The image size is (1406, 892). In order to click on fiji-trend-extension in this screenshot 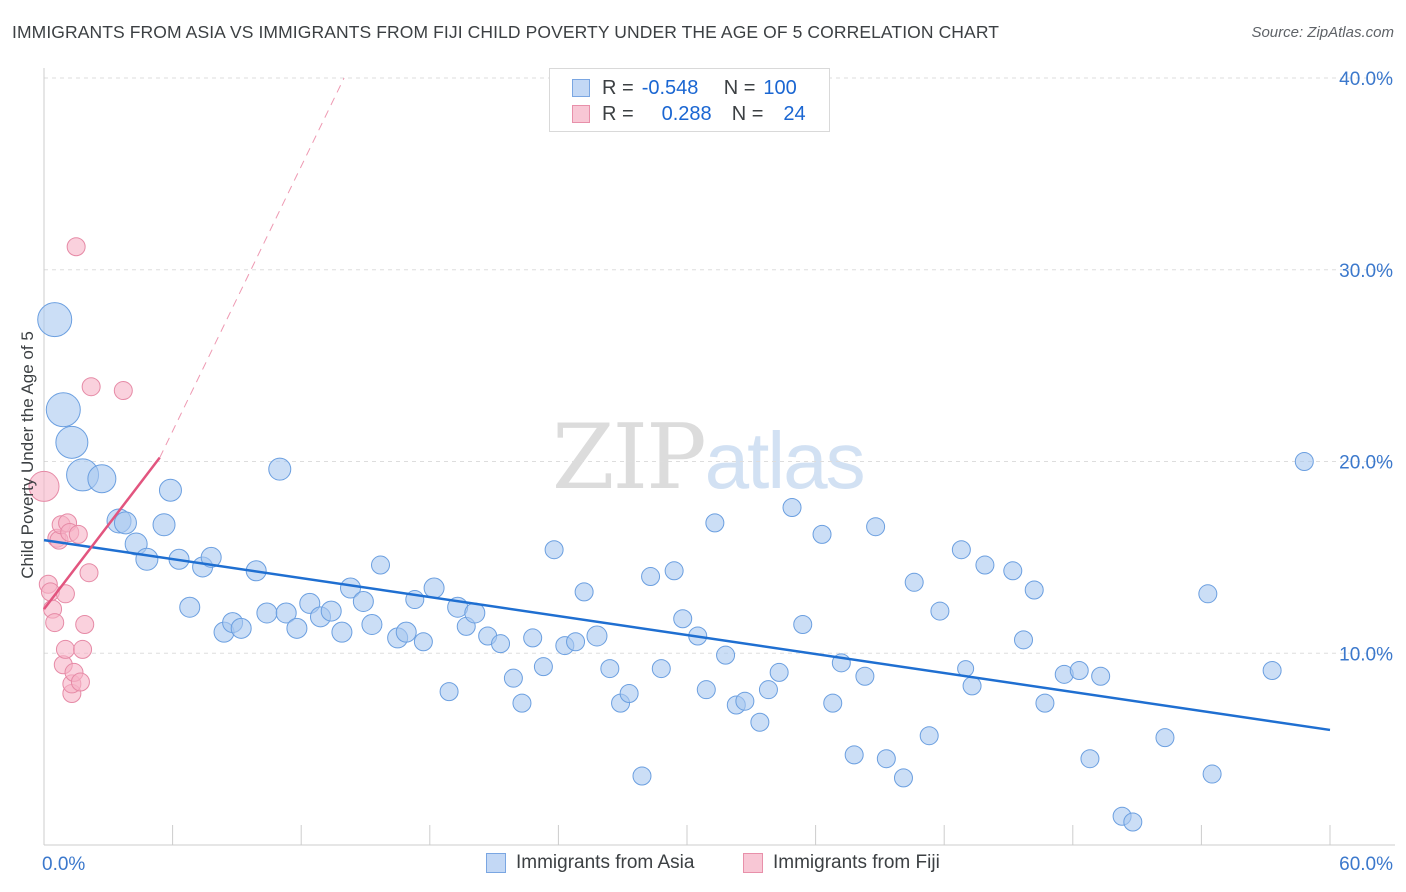, I will do `click(252, 267)`.